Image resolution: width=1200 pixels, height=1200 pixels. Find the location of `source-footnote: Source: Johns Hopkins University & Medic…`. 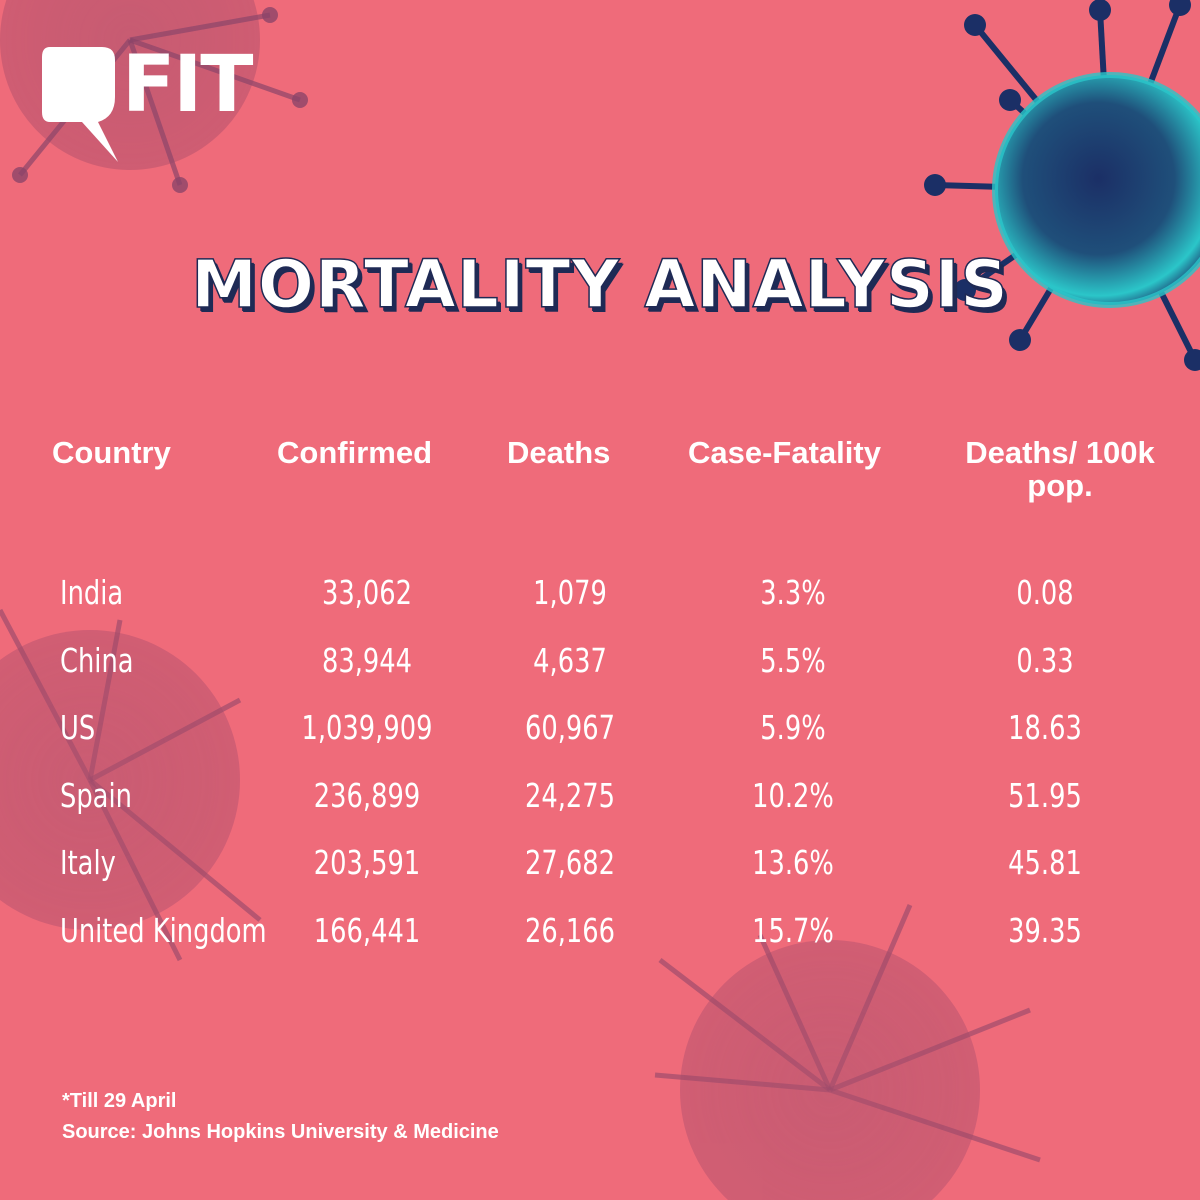

source-footnote: Source: Johns Hopkins University & Medic… is located at coordinates (280, 1132).